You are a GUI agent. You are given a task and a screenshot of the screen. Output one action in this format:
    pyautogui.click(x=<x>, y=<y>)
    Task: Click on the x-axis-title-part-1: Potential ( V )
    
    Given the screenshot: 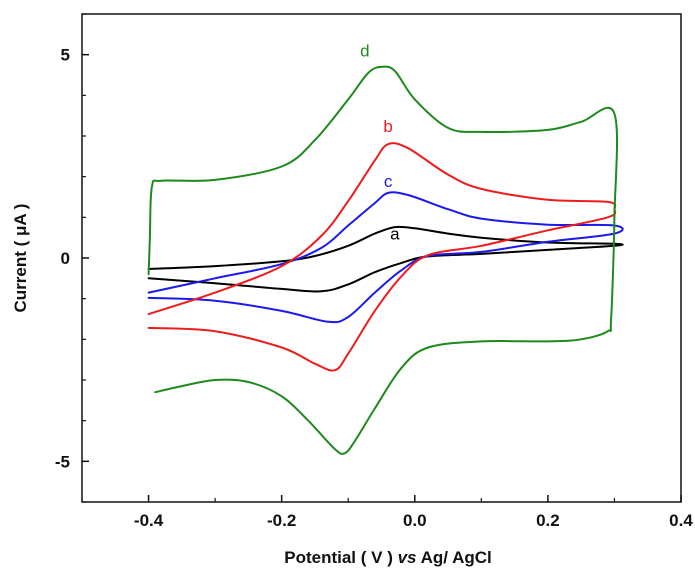 What is the action you would take?
    pyautogui.click(x=340, y=557)
    